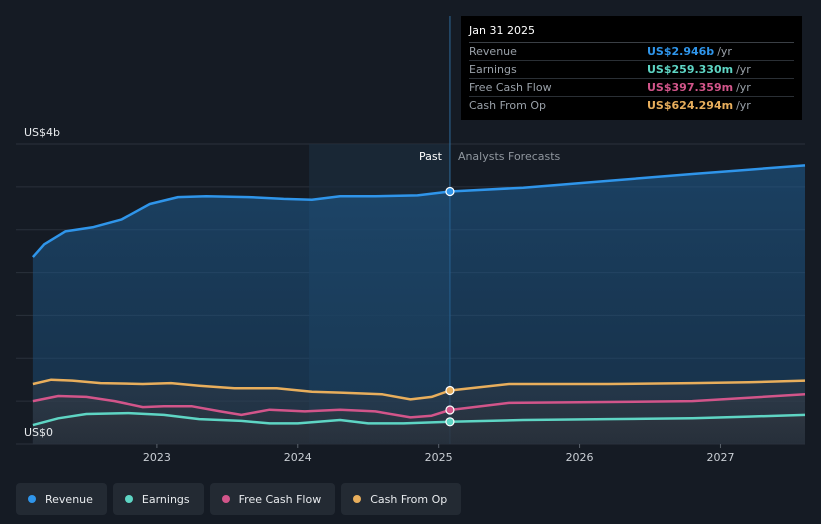  What do you see at coordinates (631, 52) in the screenshot?
I see `tooltip-row-revenue: Revenue US$2.946b /yr` at bounding box center [631, 52].